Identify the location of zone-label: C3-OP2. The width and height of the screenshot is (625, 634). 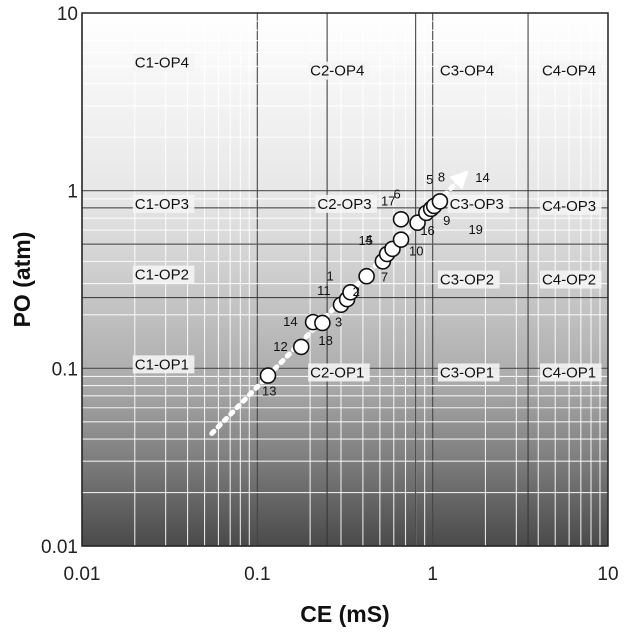
(467, 280).